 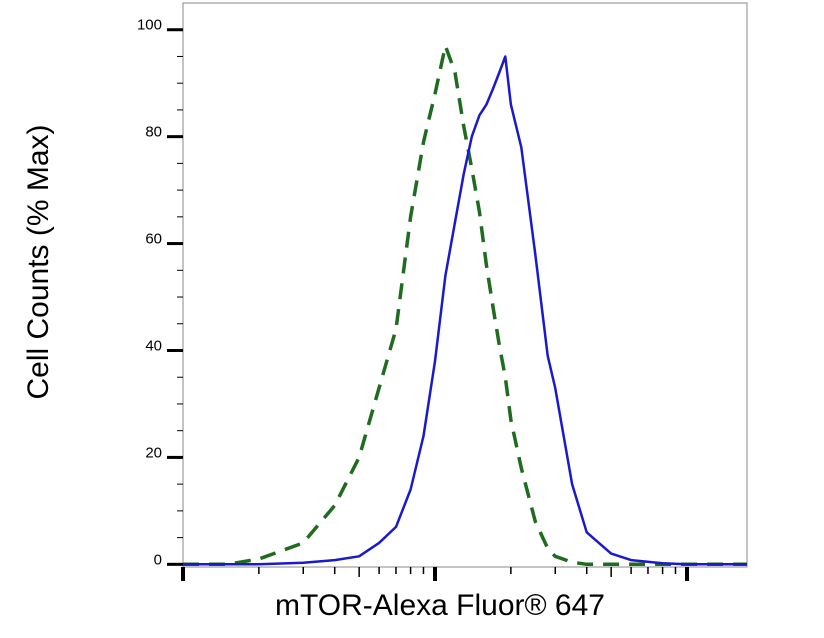 What do you see at coordinates (440, 605) in the screenshot?
I see `x-axis-title: mTOR-Alexa Fluor® 647` at bounding box center [440, 605].